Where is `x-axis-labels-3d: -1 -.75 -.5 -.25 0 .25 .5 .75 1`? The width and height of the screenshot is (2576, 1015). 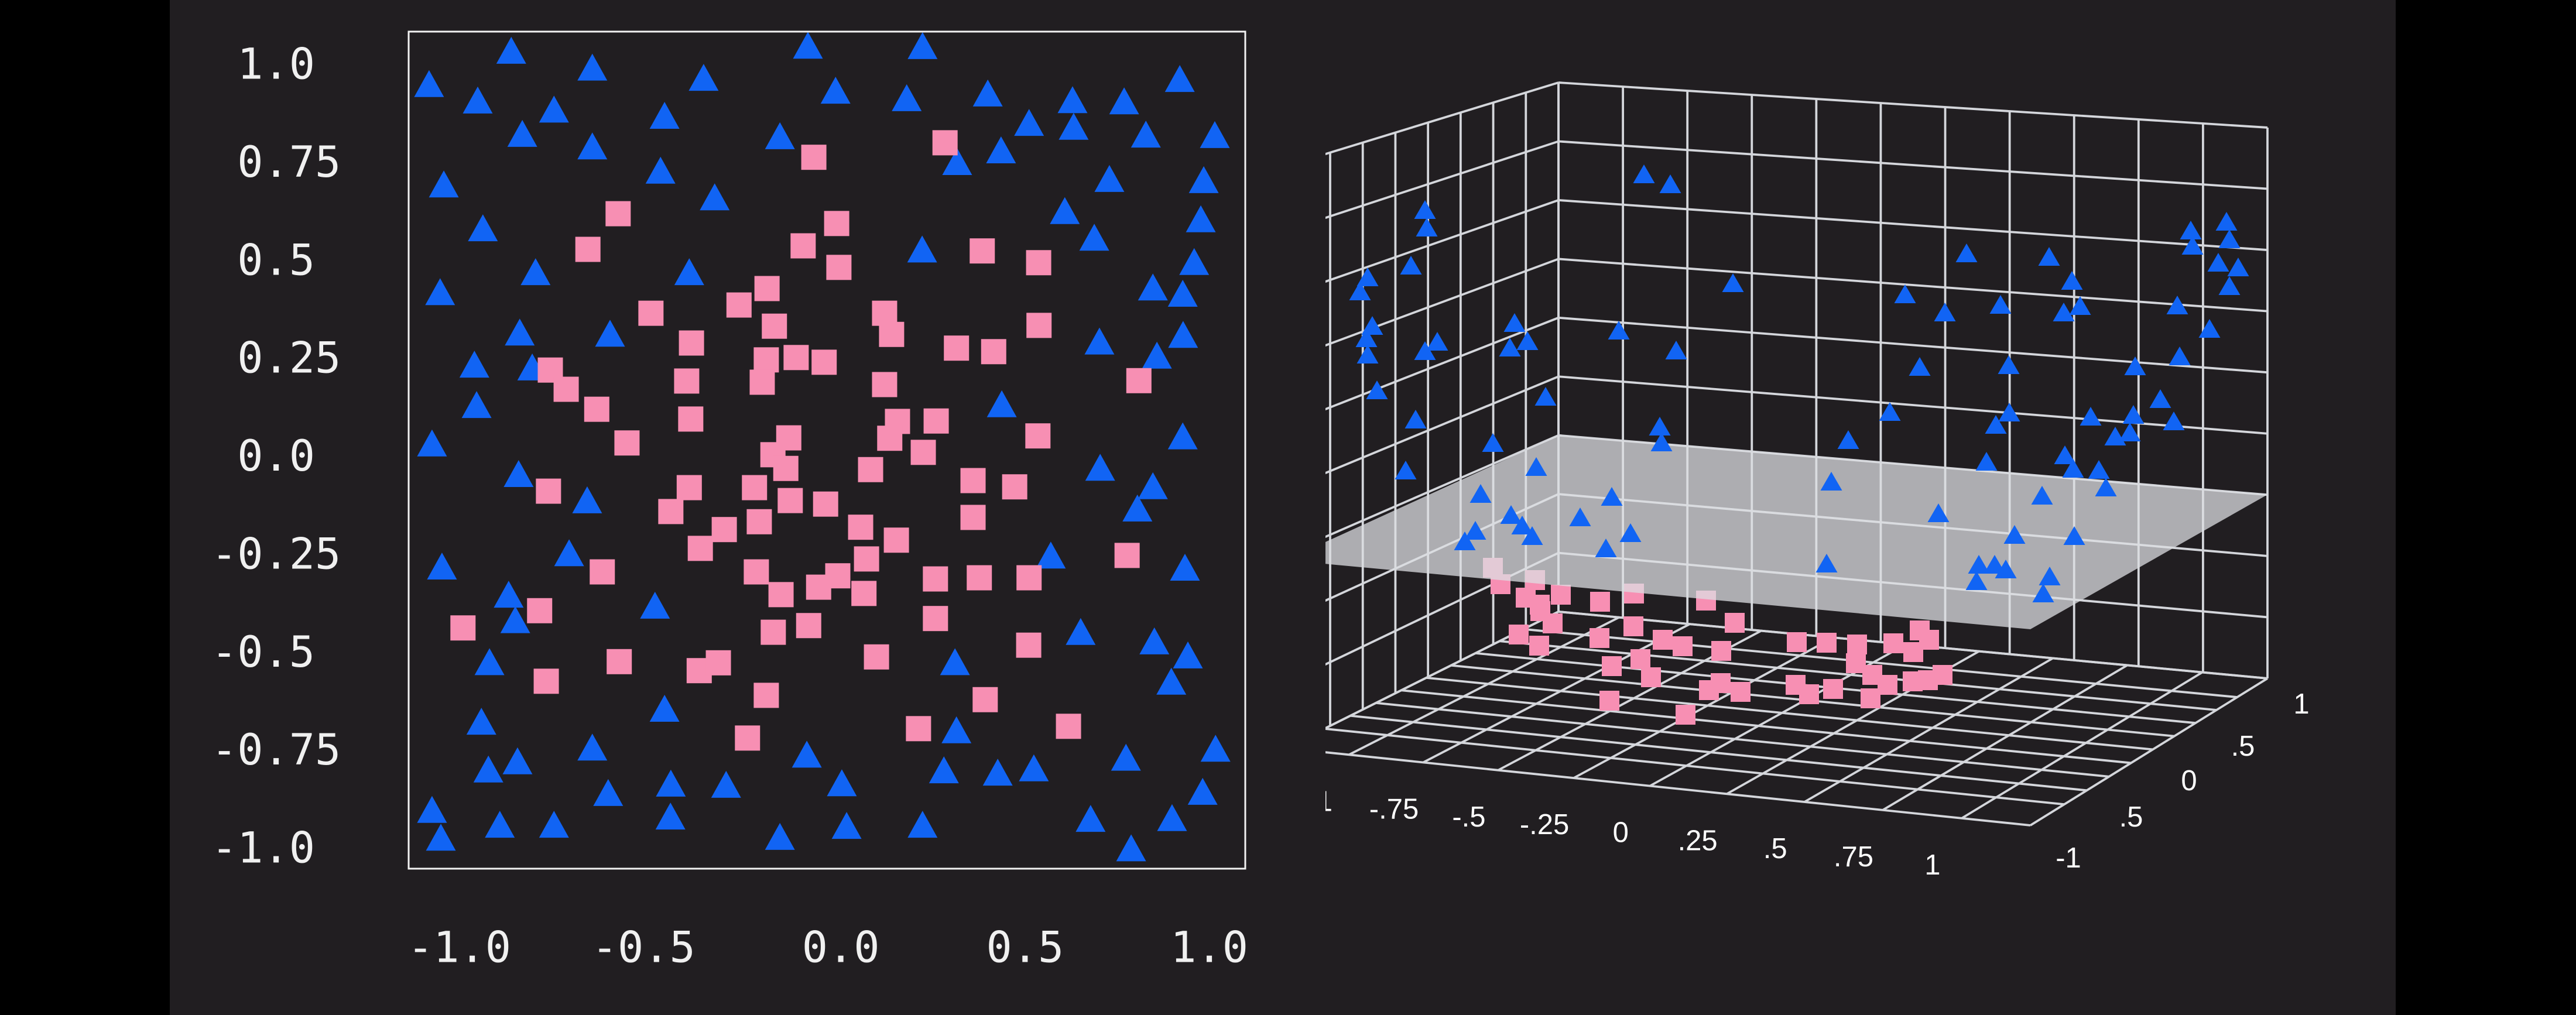 x-axis-labels-3d: -1 -.75 -.5 -.25 0 .25 .5 .75 1 is located at coordinates (1633, 833).